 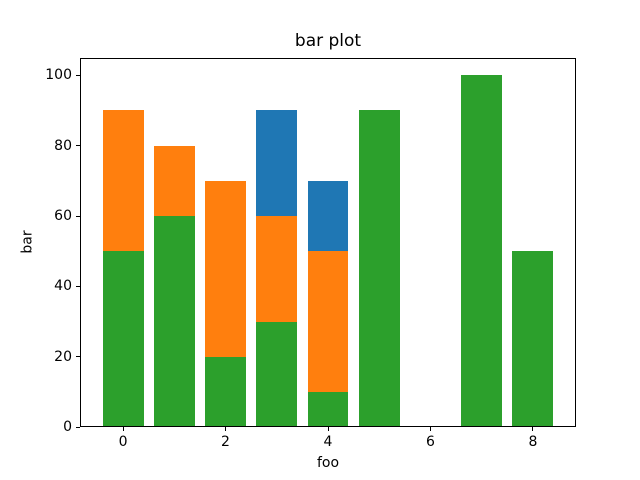 I want to click on bar-segment-green-x7, so click(x=482, y=251).